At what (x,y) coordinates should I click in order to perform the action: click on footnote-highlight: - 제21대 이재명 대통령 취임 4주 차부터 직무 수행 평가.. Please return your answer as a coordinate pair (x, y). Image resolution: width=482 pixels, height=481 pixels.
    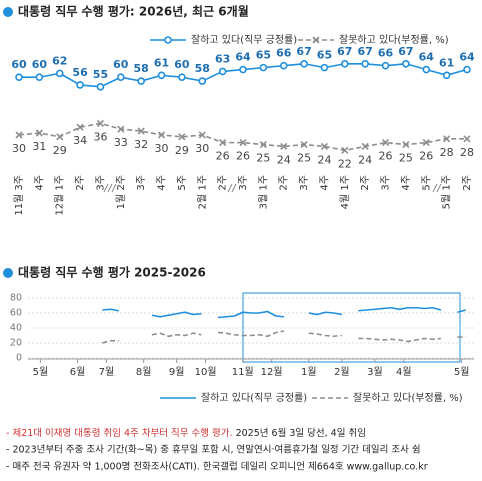
    Looking at the image, I should click on (119, 433).